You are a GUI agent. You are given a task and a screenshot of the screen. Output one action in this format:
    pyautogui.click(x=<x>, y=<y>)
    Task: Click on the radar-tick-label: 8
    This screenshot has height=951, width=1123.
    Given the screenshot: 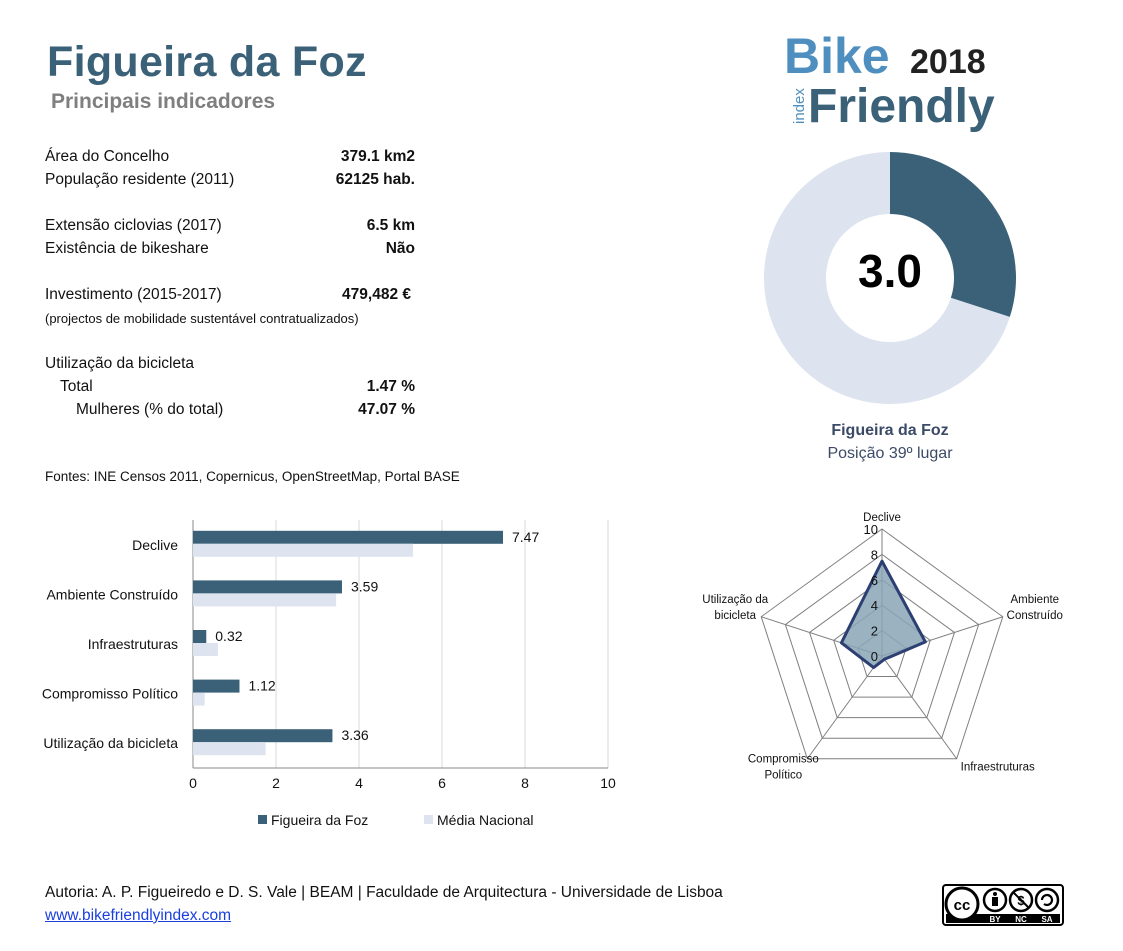 What is the action you would take?
    pyautogui.click(x=874, y=554)
    